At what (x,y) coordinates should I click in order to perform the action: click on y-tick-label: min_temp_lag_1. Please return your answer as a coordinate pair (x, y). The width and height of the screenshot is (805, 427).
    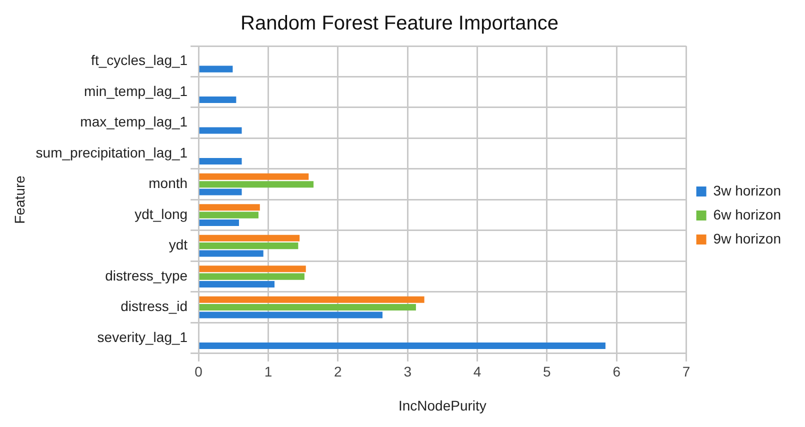
    Looking at the image, I should click on (136, 90).